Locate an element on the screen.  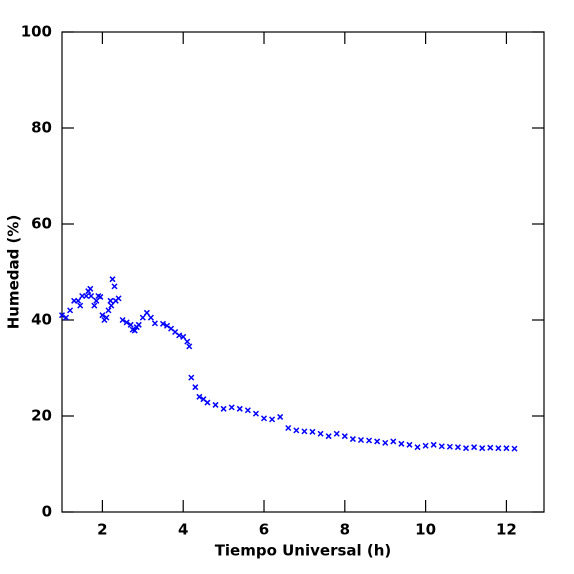
x-tick-label: 6 is located at coordinates (264, 530).